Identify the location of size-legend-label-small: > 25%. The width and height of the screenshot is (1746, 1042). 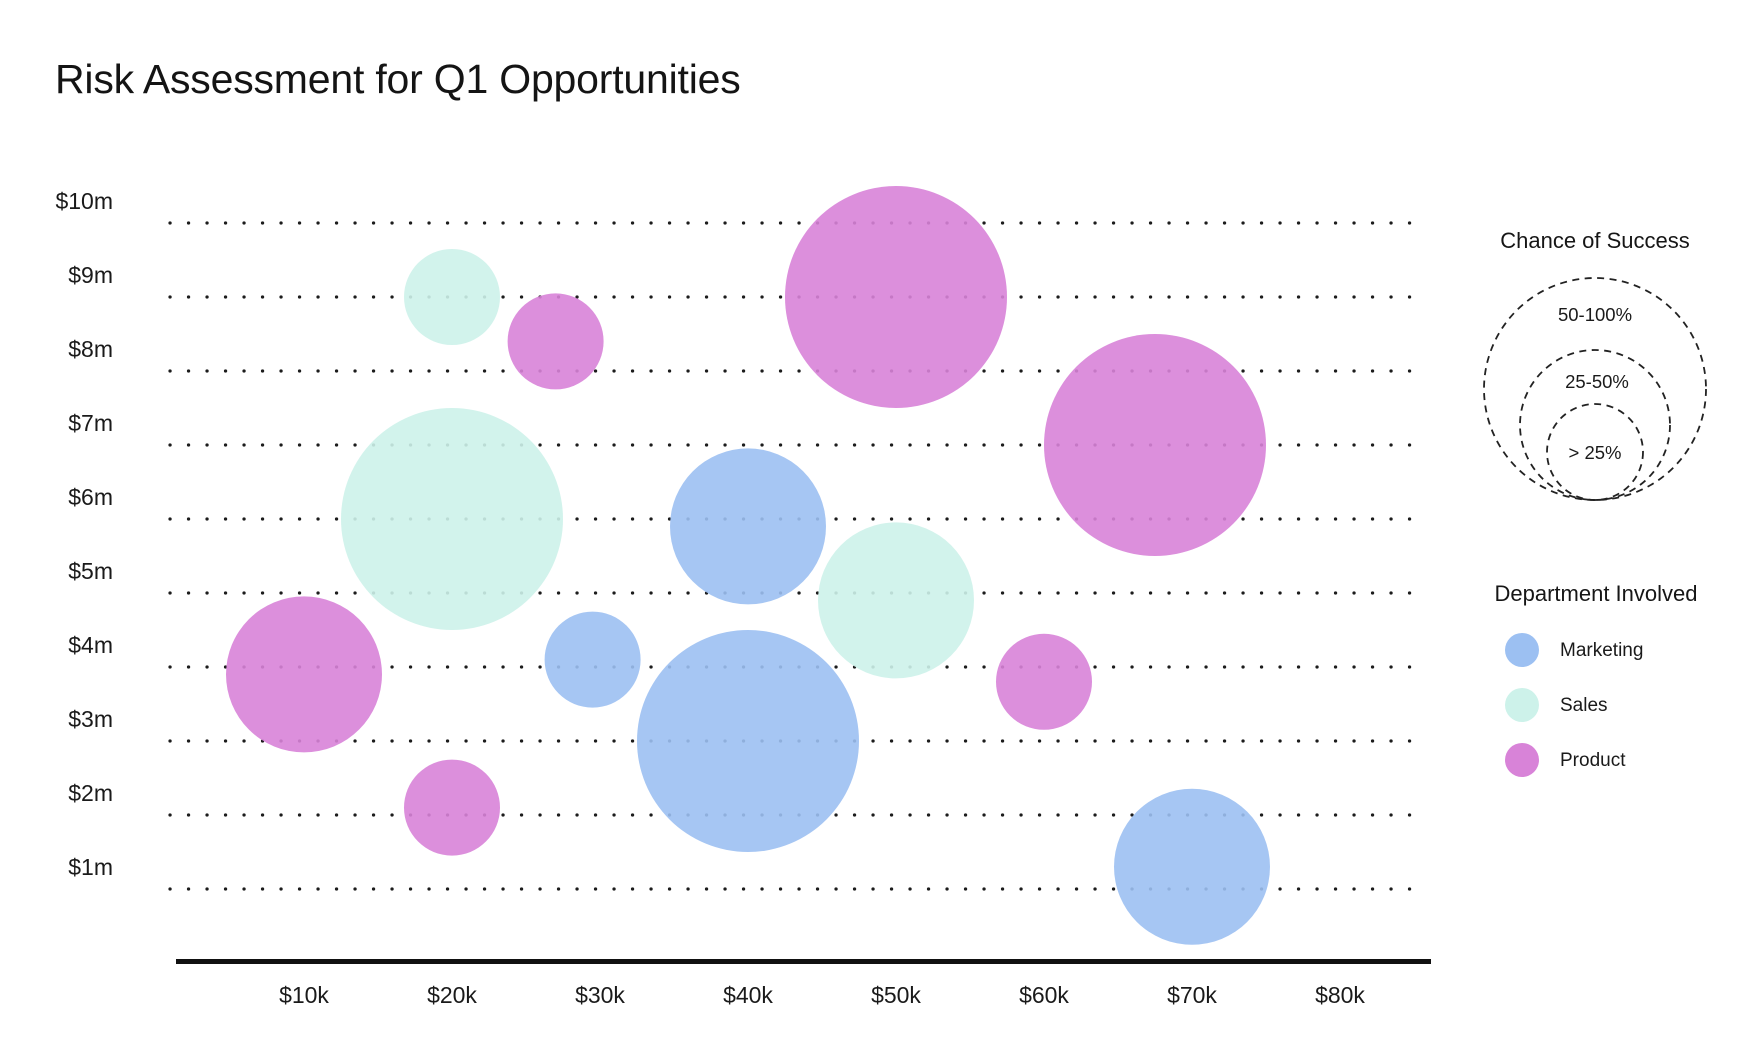
(1595, 452).